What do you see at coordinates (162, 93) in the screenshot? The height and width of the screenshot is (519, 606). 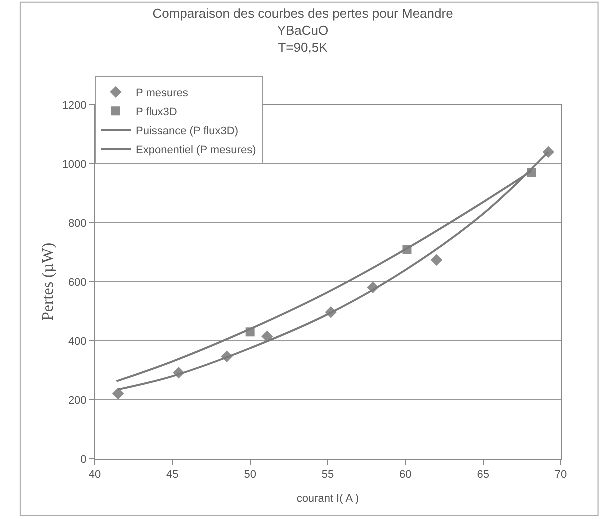 I see `legend-label: P mesures` at bounding box center [162, 93].